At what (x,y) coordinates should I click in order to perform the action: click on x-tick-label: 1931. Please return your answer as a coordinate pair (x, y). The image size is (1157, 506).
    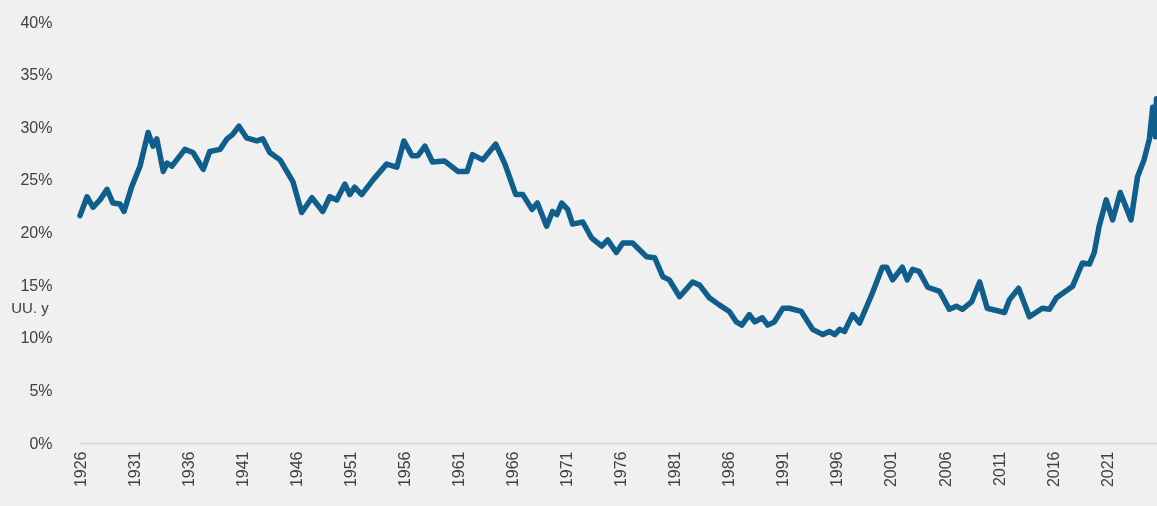
    Looking at the image, I should click on (134, 469).